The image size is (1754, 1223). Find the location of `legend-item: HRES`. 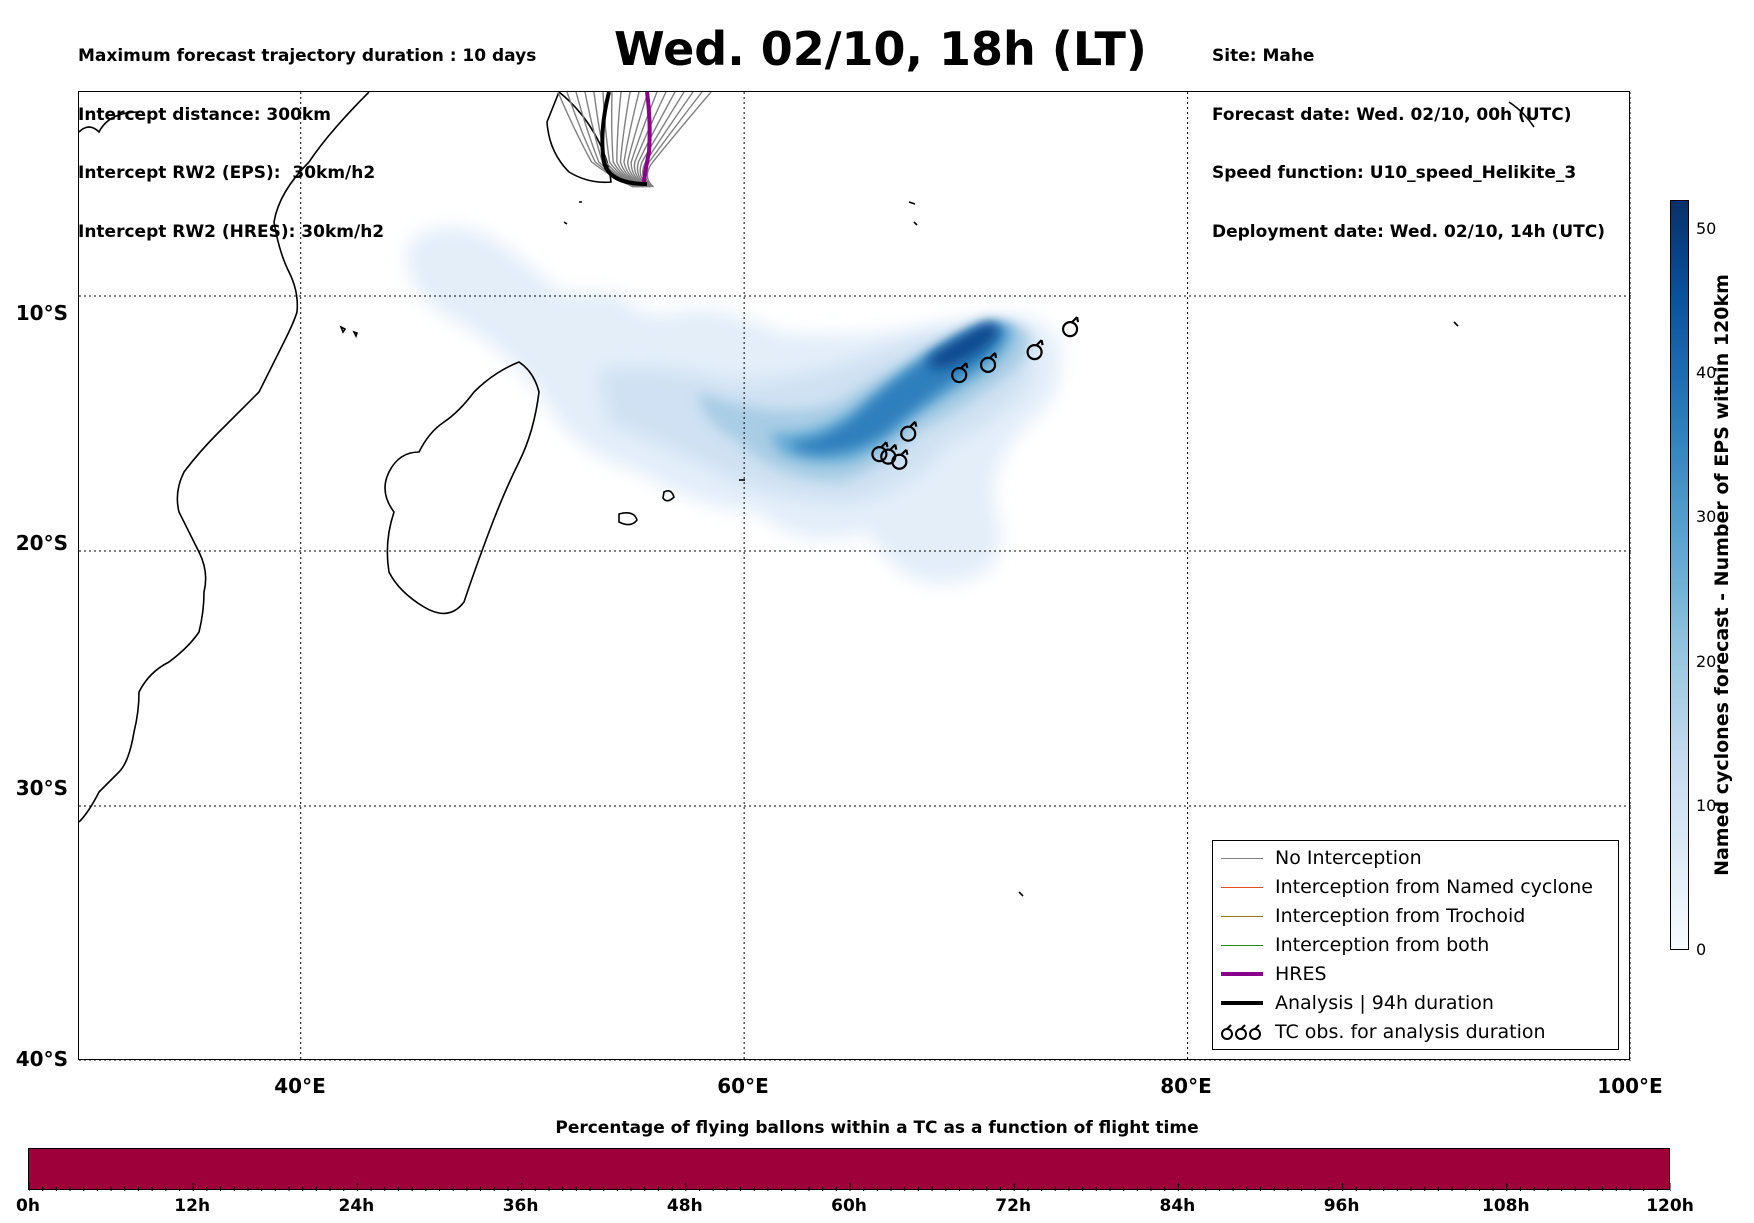

legend-item: HRES is located at coordinates (1415, 975).